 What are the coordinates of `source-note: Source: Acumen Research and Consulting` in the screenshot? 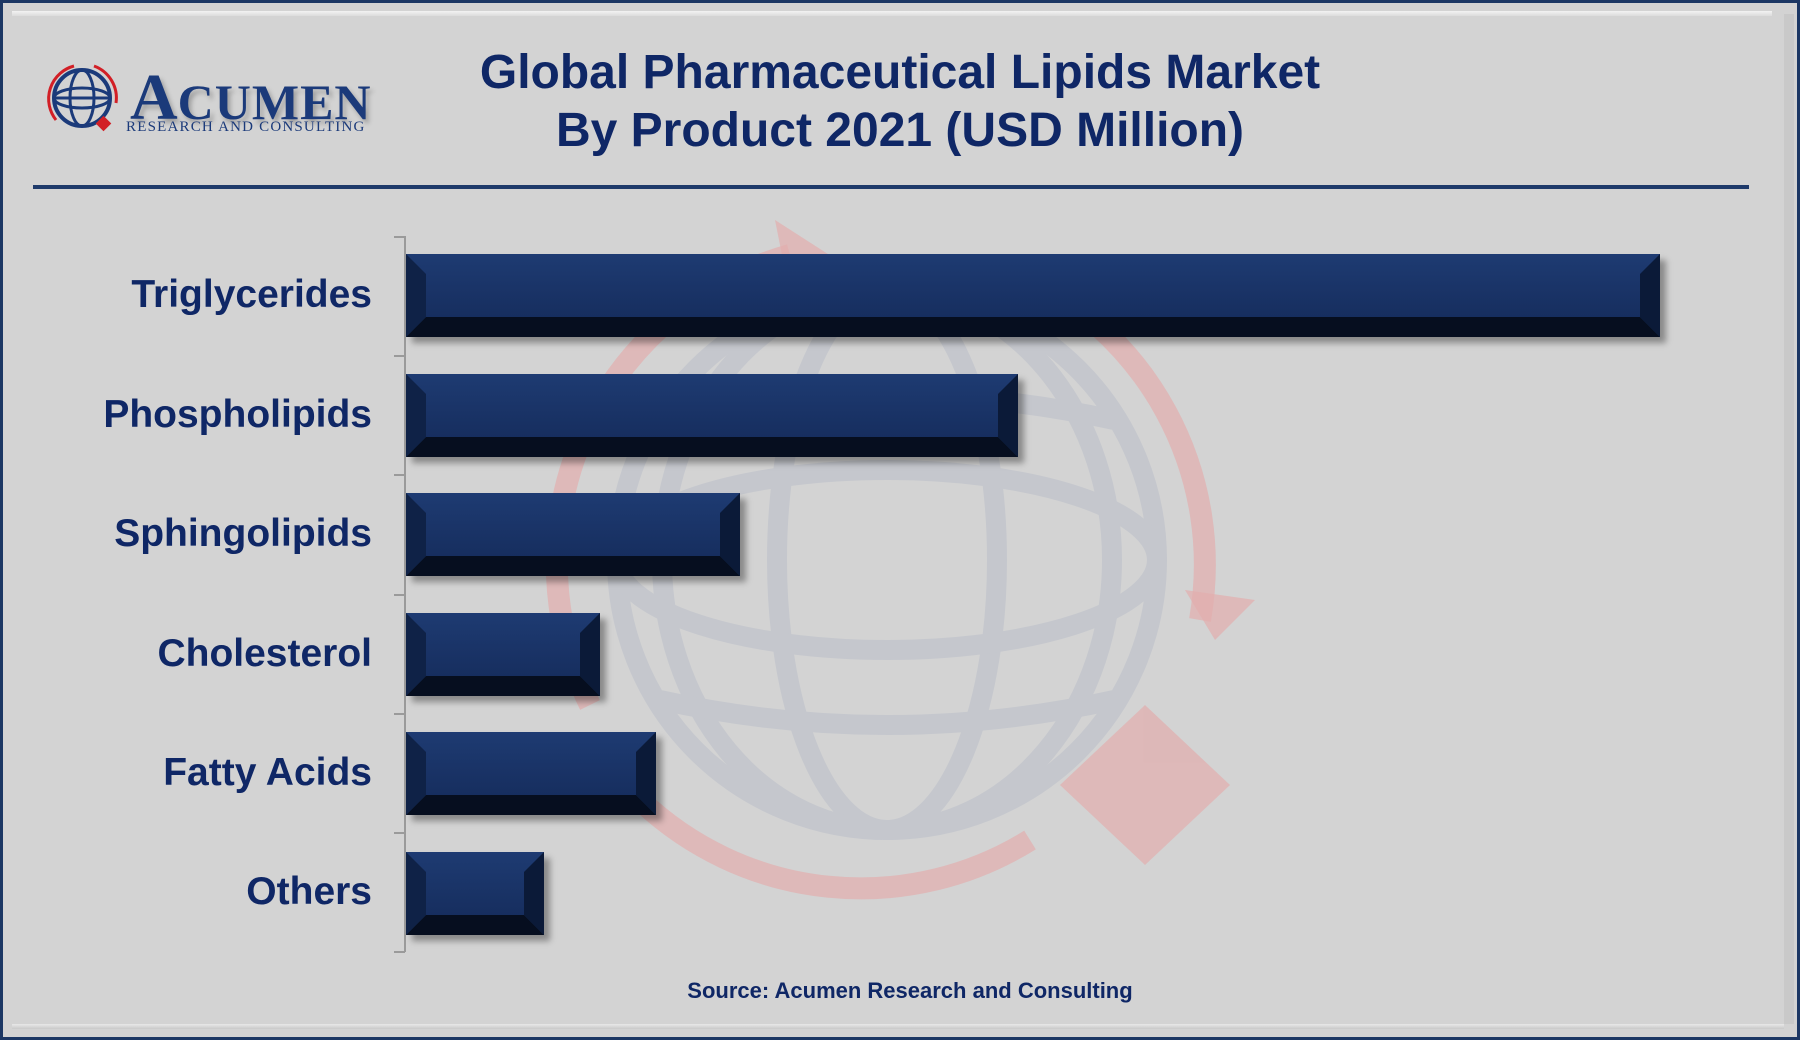 It's located at (910, 990).